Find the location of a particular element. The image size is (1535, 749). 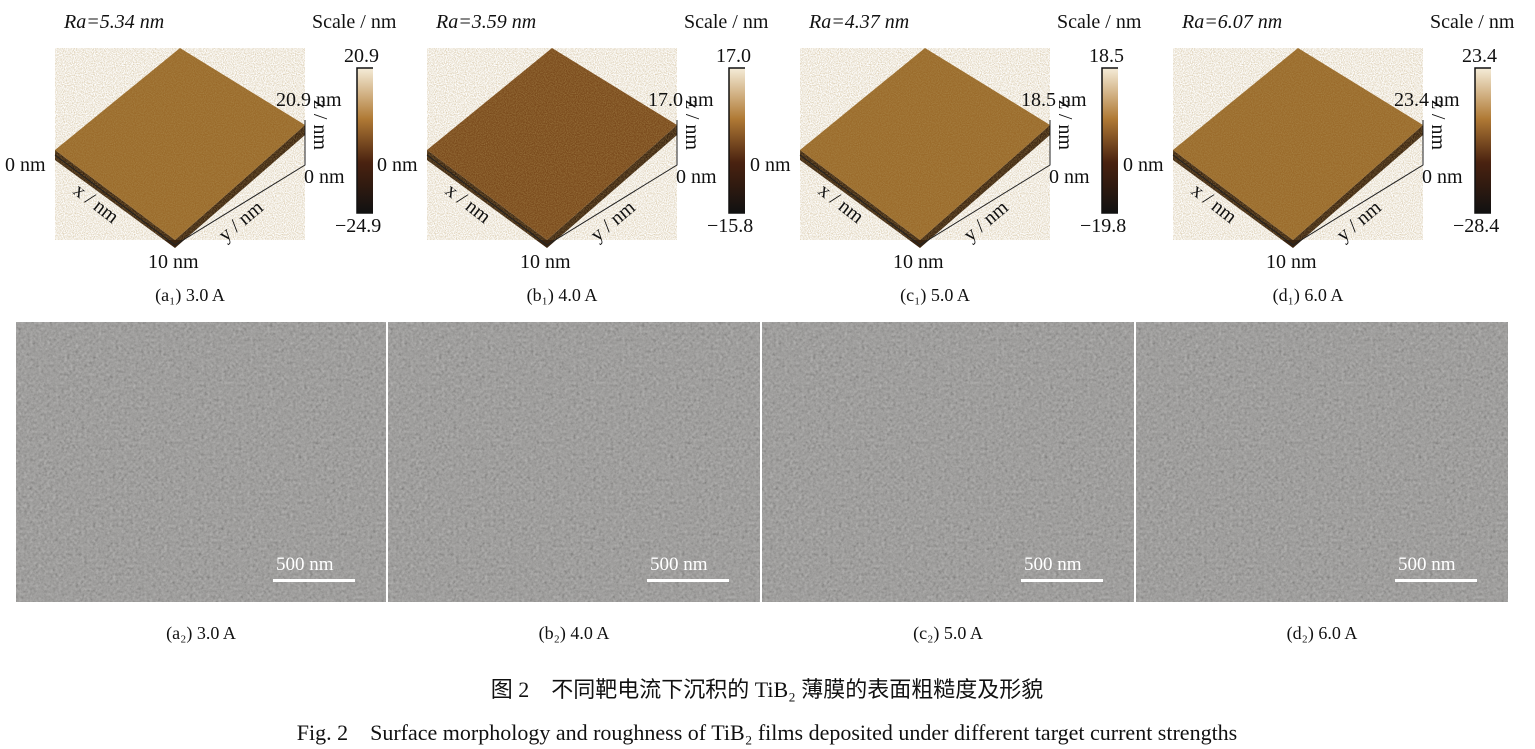

panel-caption: (c₂) 5.0 A is located at coordinates (948, 633).